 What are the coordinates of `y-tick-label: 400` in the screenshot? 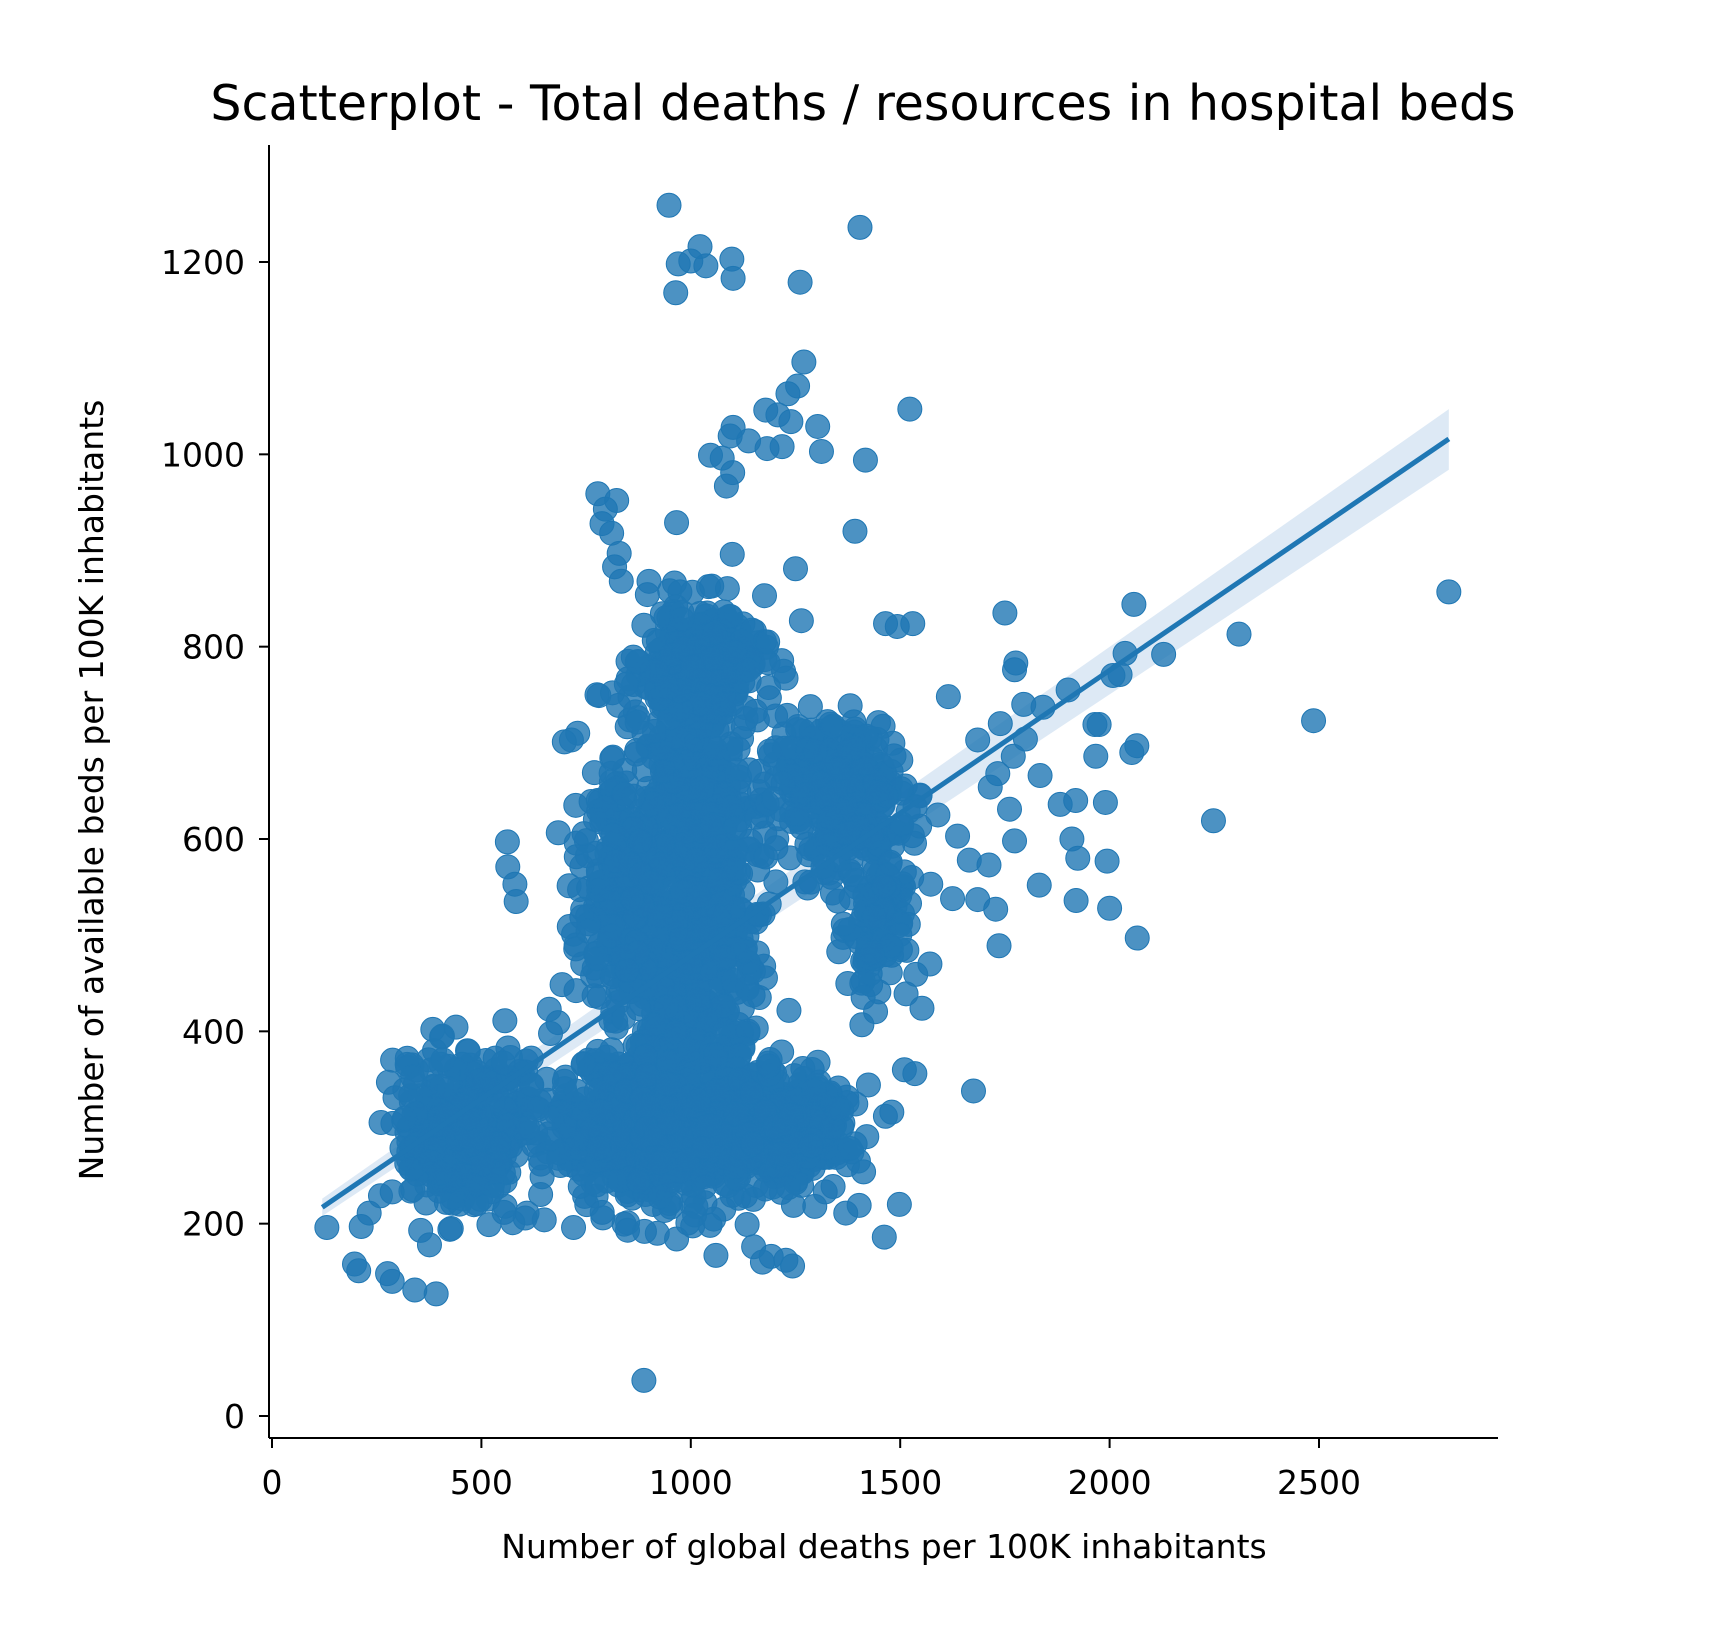 It's located at (213, 1031).